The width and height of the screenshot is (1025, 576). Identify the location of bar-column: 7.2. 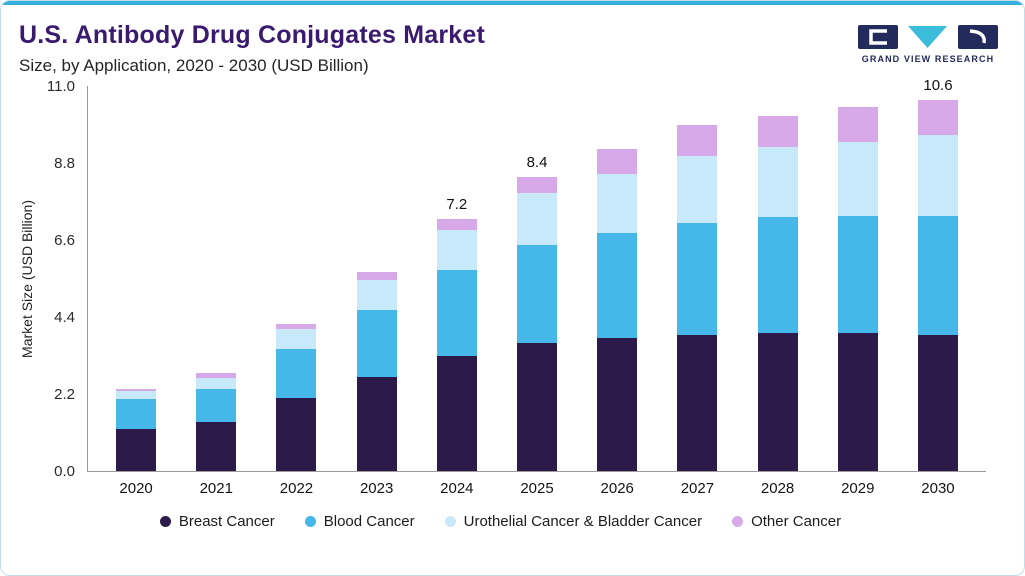
(457, 333).